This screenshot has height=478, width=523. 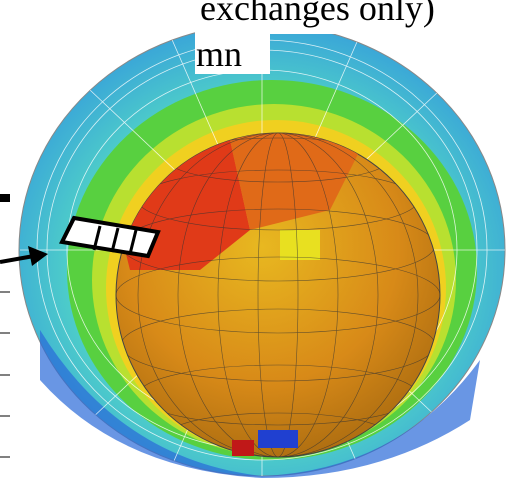 I want to click on arrow-head, so click(x=38, y=256).